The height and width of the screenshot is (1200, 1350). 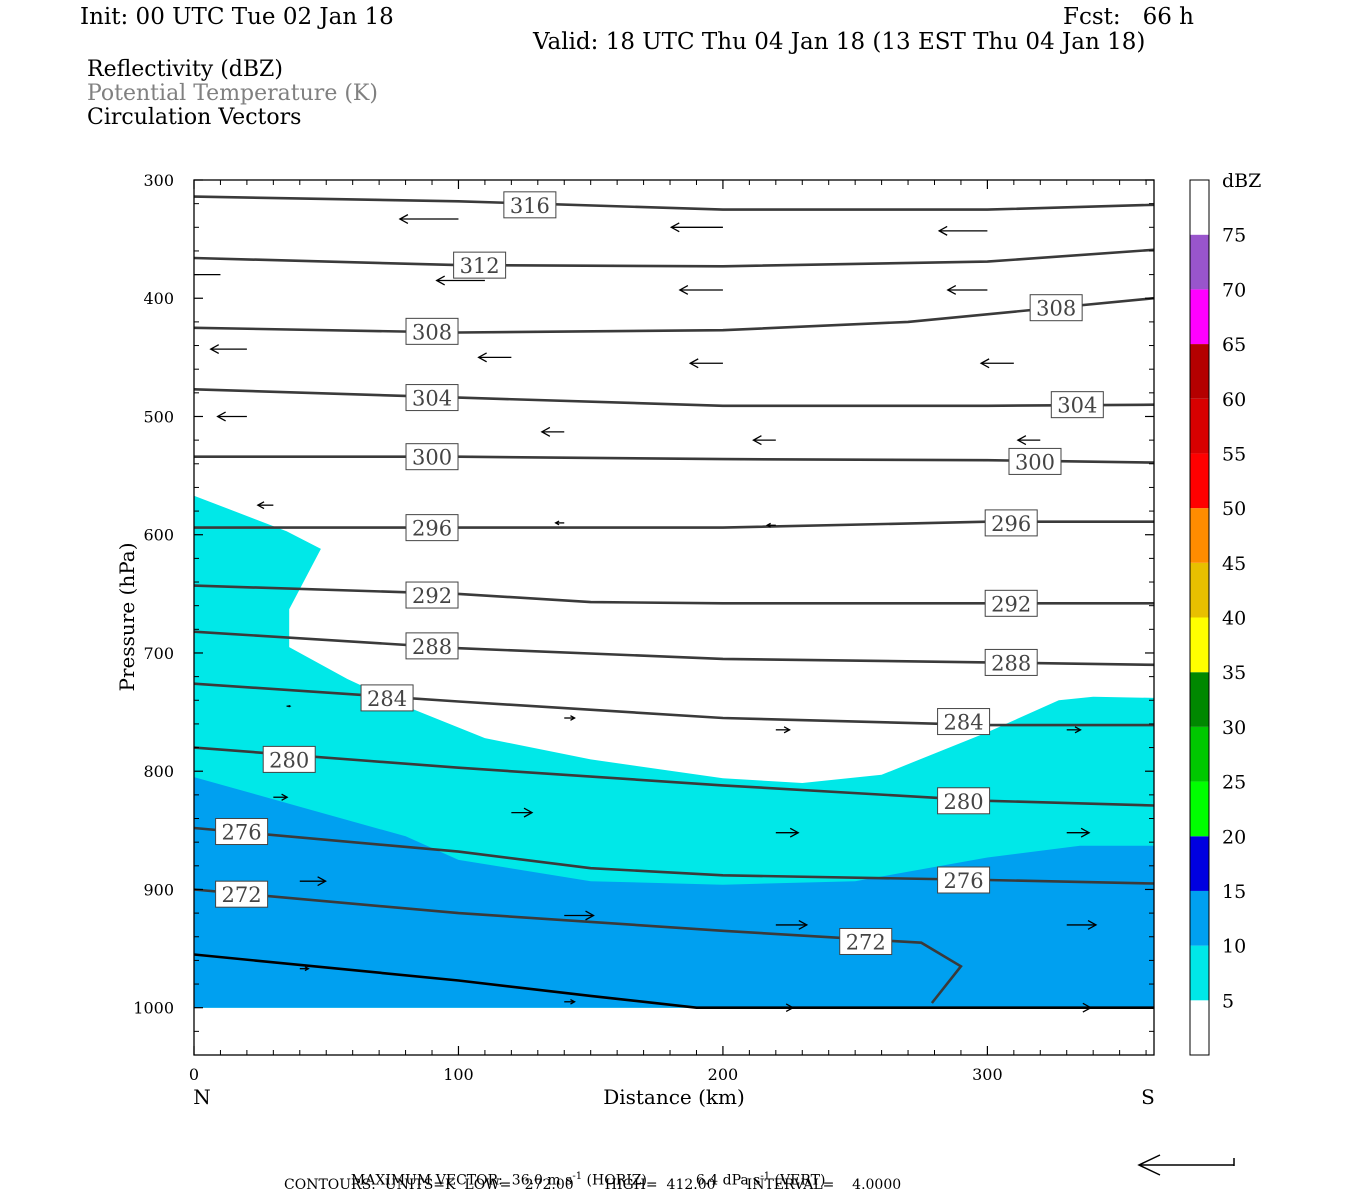 I want to click on x-tick-label-100: 100, so click(x=458, y=1074).